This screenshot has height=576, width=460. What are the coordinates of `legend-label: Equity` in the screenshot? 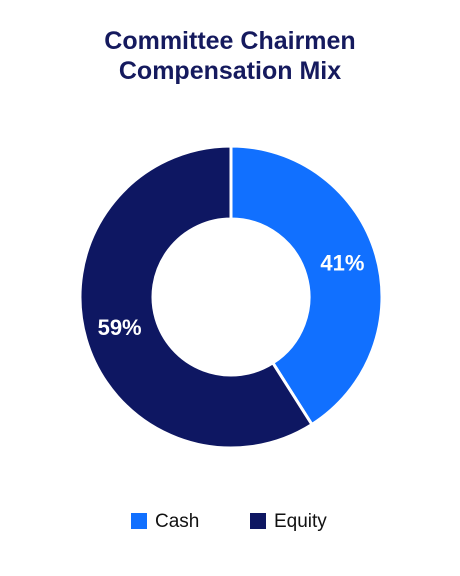 It's located at (300, 521).